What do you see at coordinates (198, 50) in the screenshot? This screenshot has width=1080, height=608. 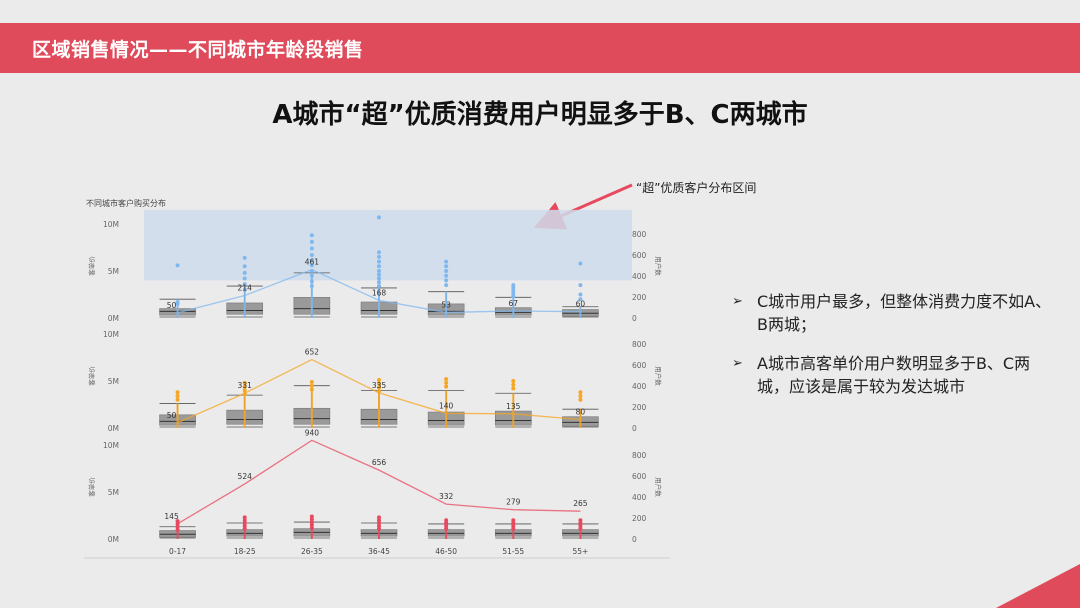 I see `header-title: 区域销售情况——不同城市年龄段销售` at bounding box center [198, 50].